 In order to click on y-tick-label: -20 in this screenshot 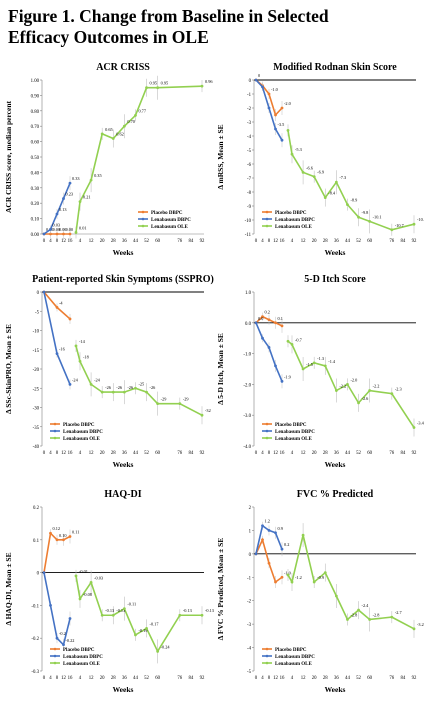, I will do `click(36, 370)`.